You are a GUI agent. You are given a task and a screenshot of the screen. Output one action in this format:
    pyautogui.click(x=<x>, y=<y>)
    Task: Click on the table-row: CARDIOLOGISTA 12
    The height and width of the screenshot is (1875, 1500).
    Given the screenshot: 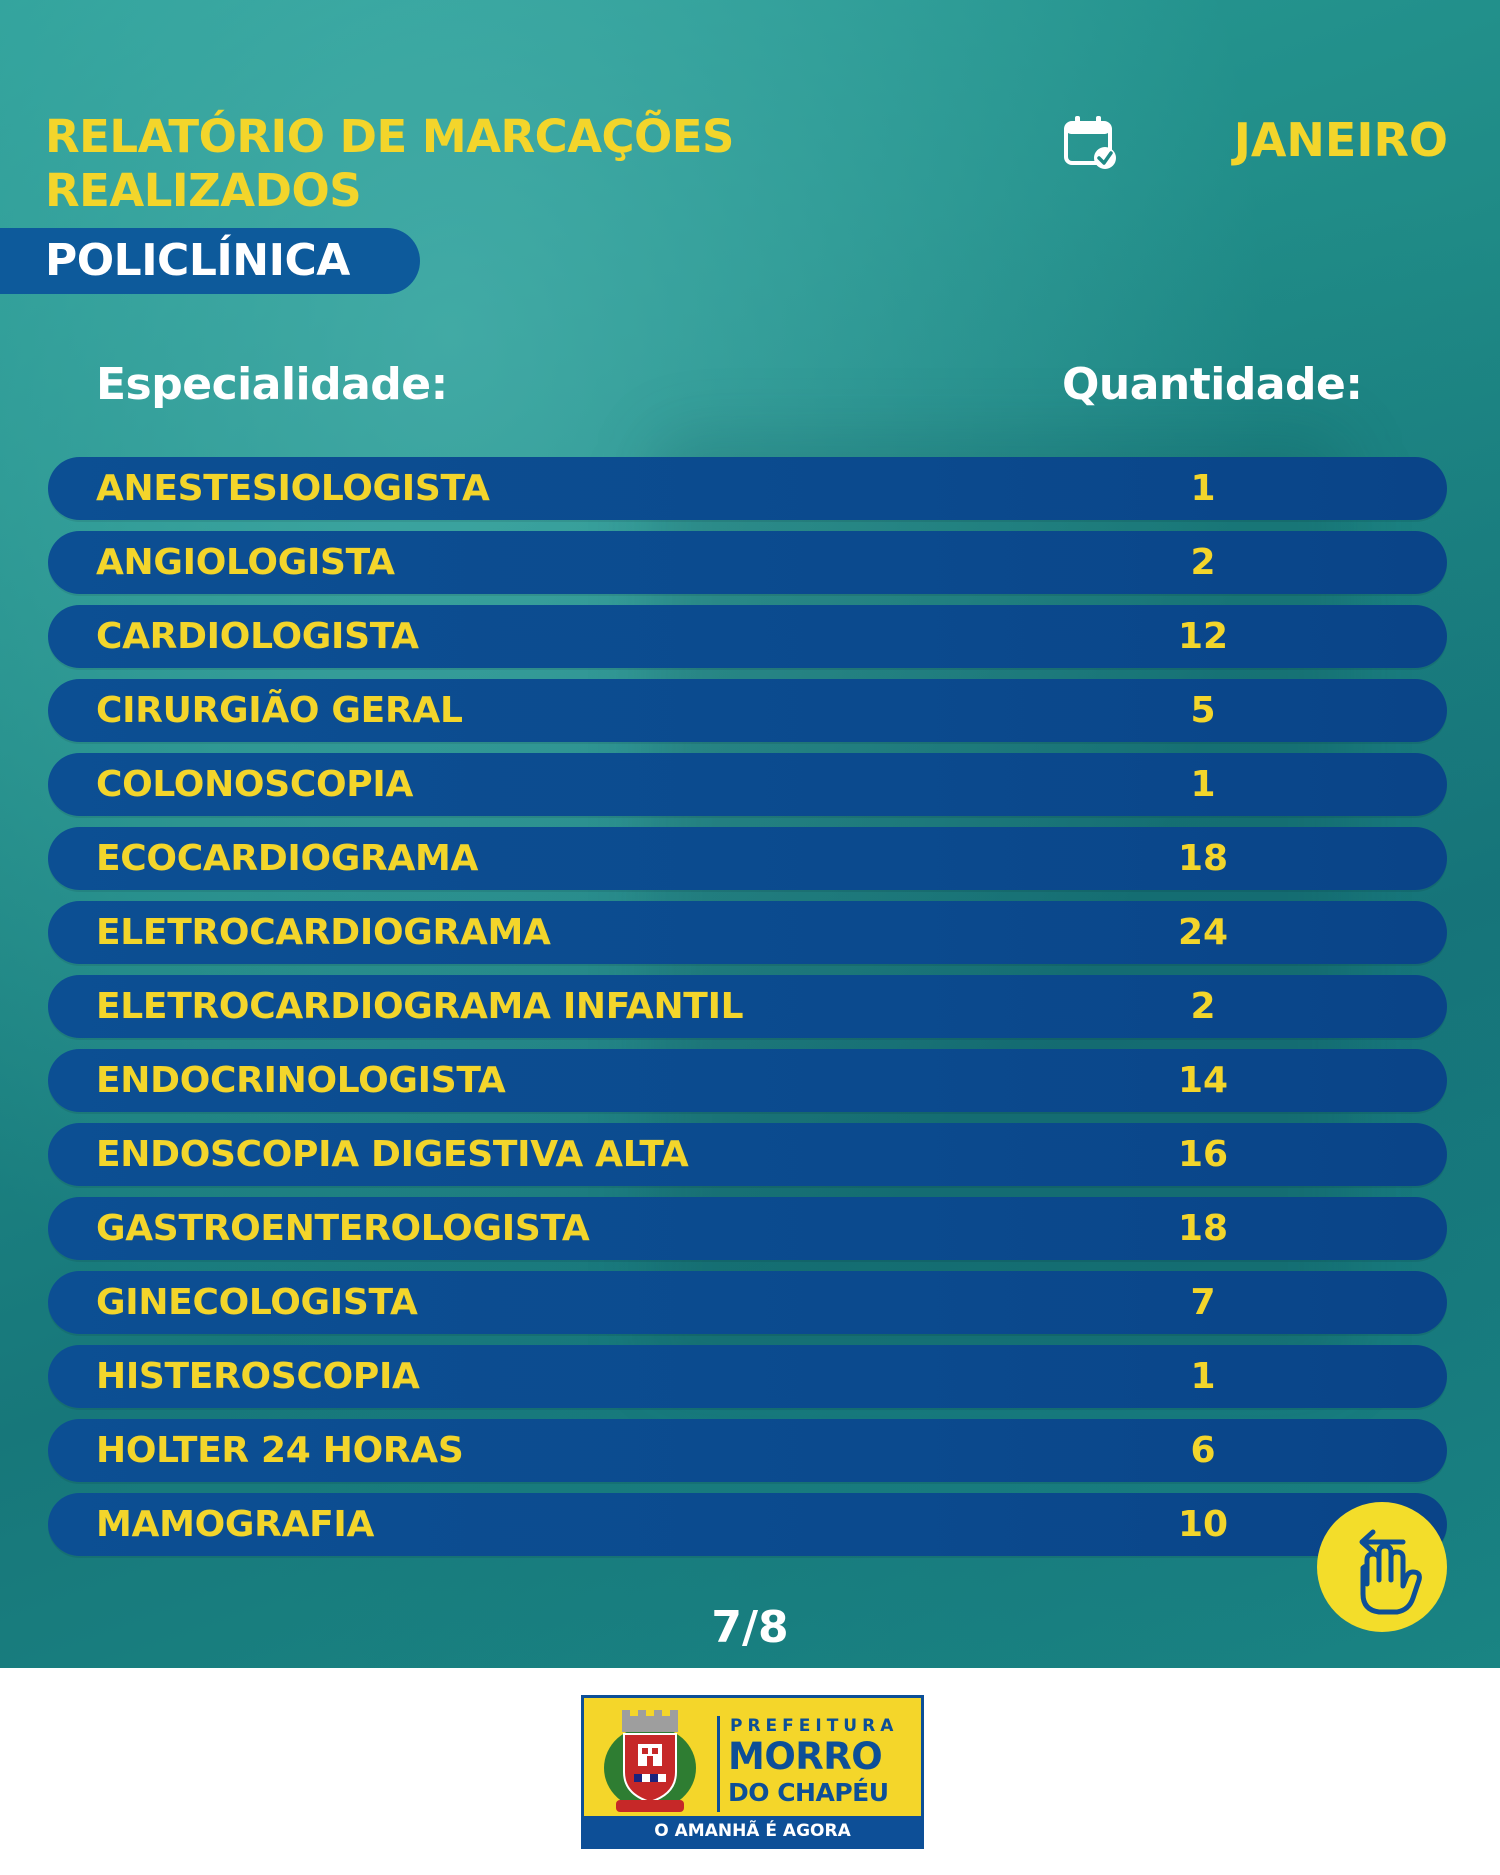 What is the action you would take?
    pyautogui.click(x=747, y=636)
    